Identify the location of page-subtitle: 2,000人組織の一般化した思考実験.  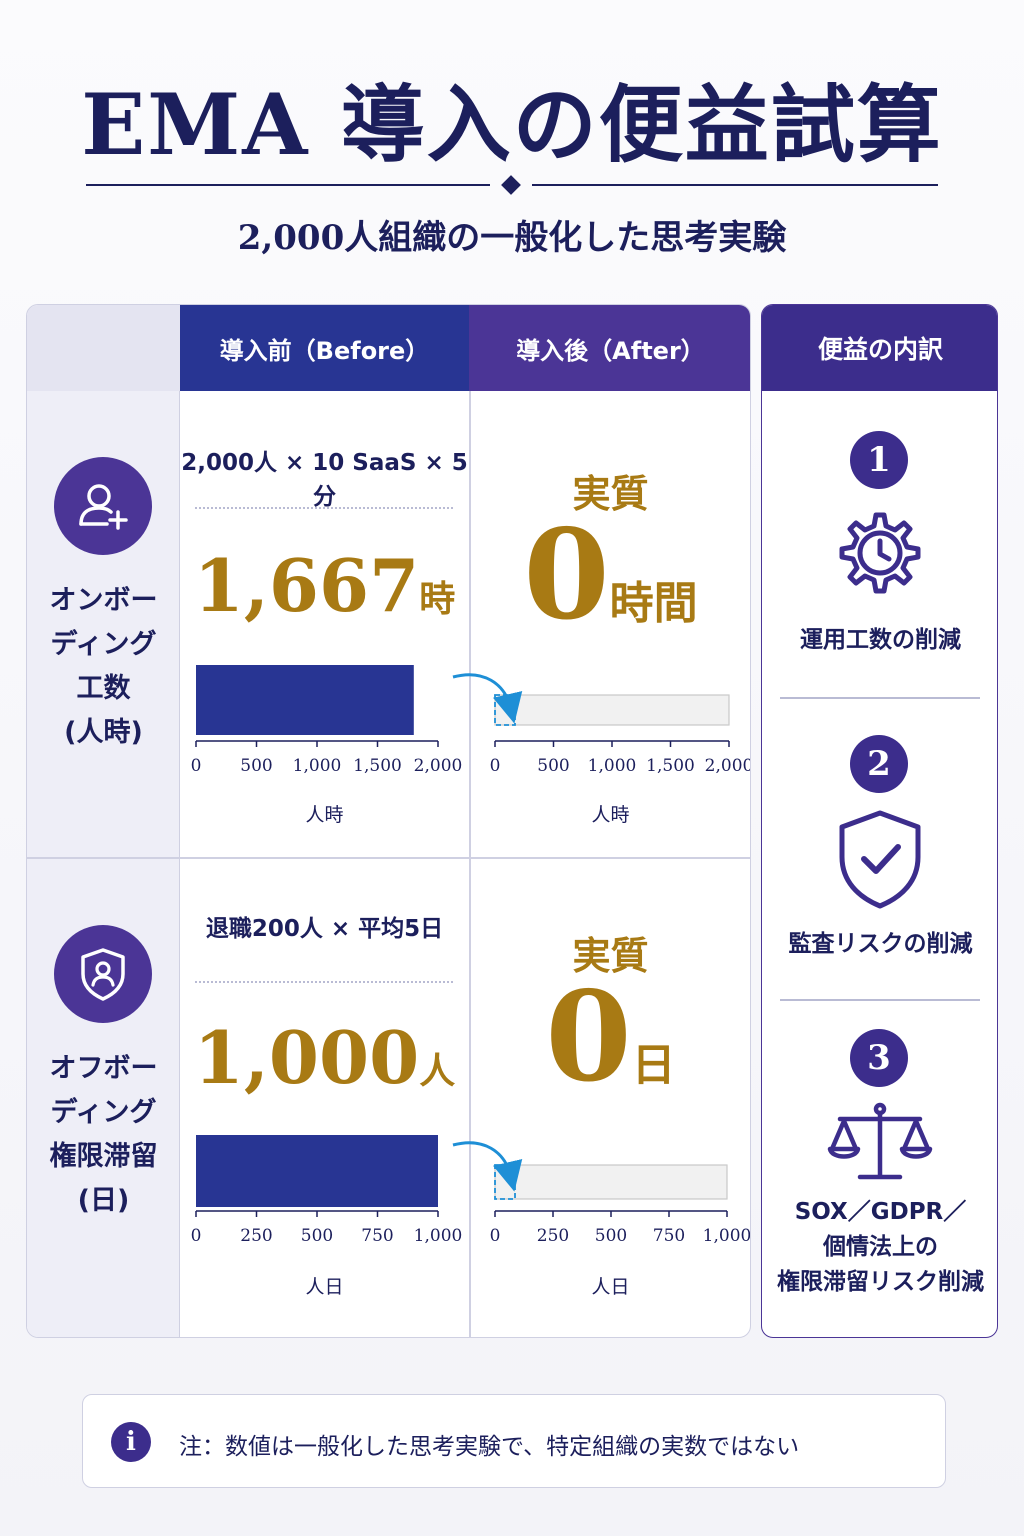
(512, 238).